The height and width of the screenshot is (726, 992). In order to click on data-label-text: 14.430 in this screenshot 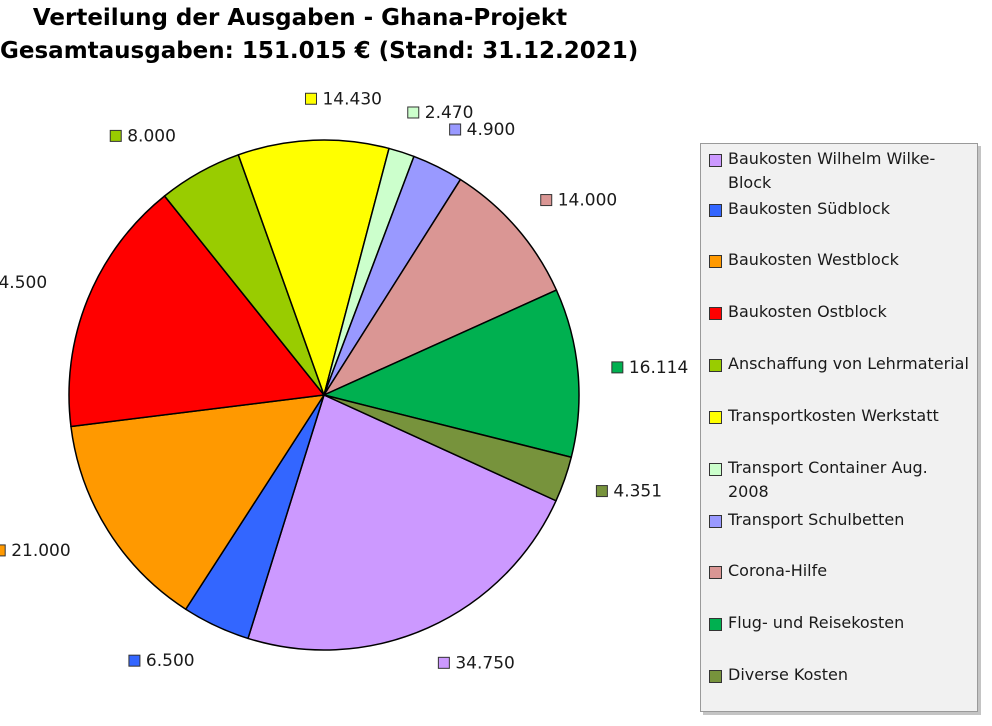, I will do `click(351, 99)`.